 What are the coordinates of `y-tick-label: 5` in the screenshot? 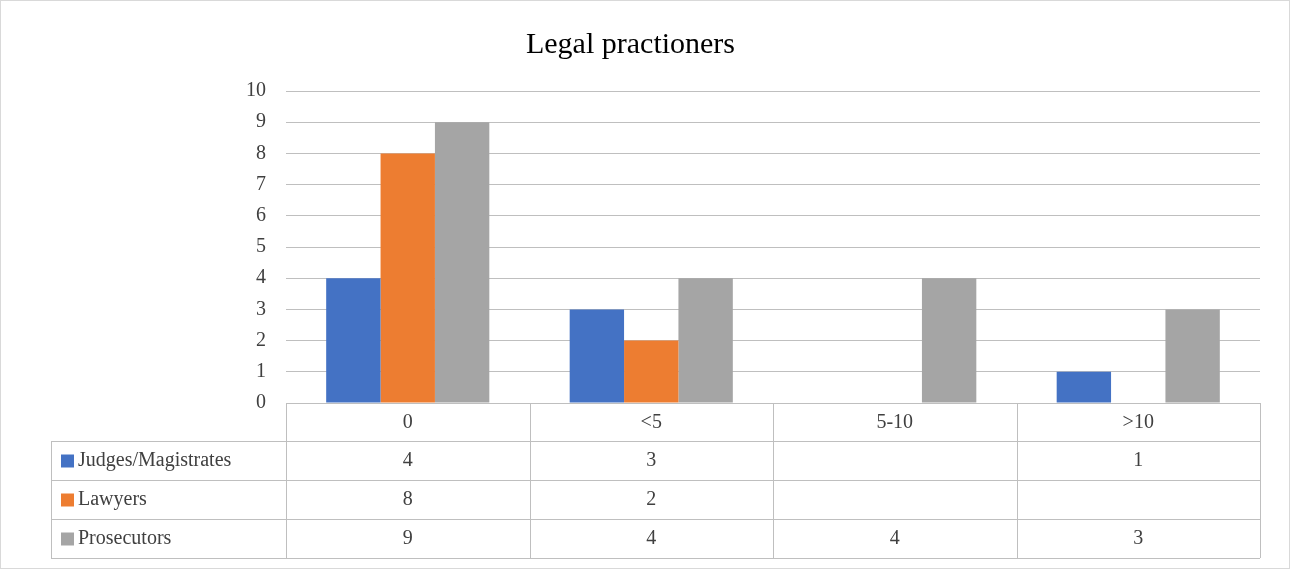 It's located at (261, 245).